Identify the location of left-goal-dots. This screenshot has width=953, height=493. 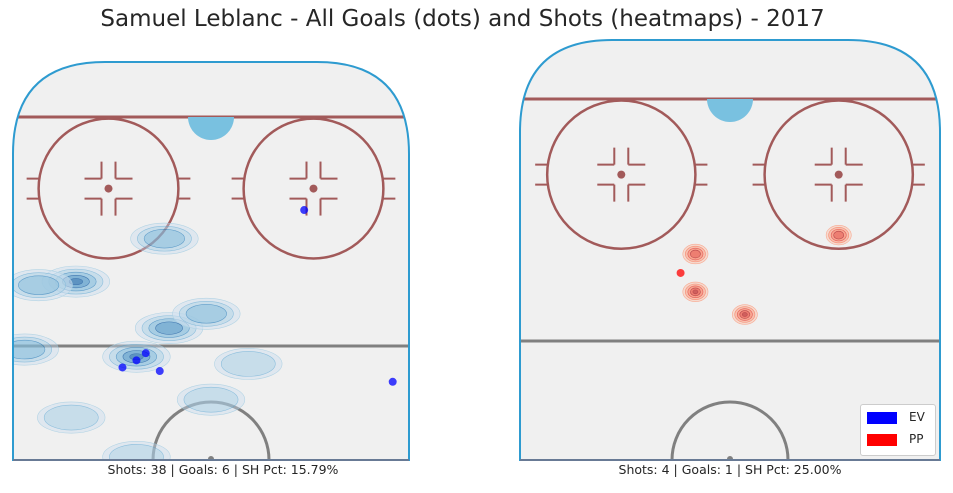
(257, 296).